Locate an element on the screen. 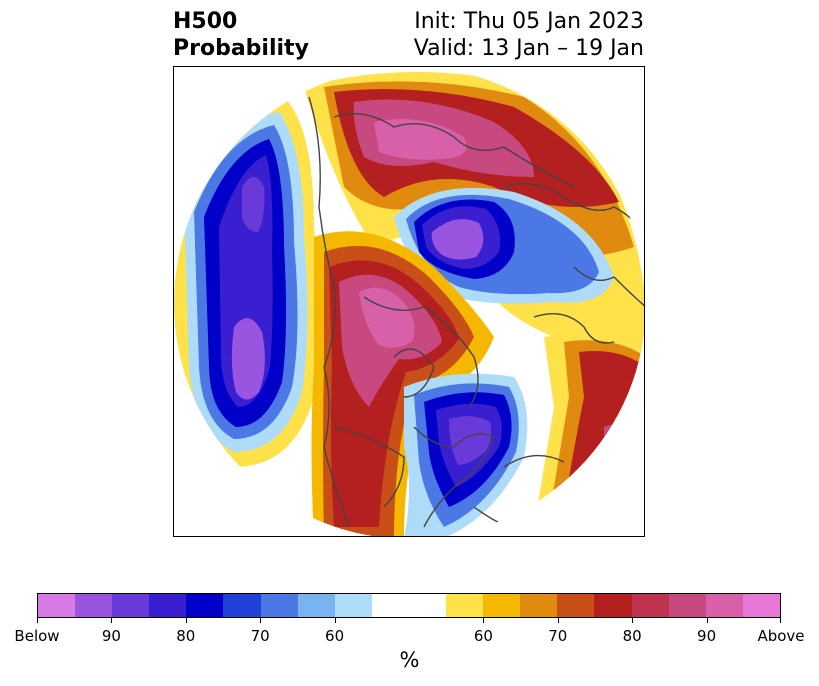  title-product: Probability is located at coordinates (241, 48).